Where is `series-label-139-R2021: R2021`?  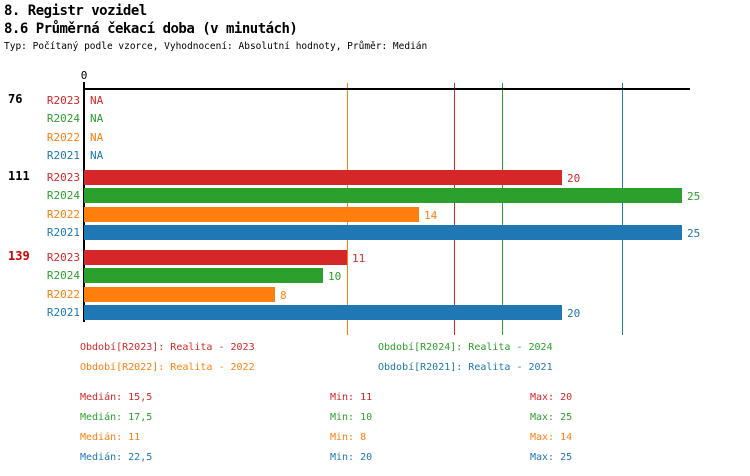
series-label-139-R2021: R2021 is located at coordinates (63, 312).